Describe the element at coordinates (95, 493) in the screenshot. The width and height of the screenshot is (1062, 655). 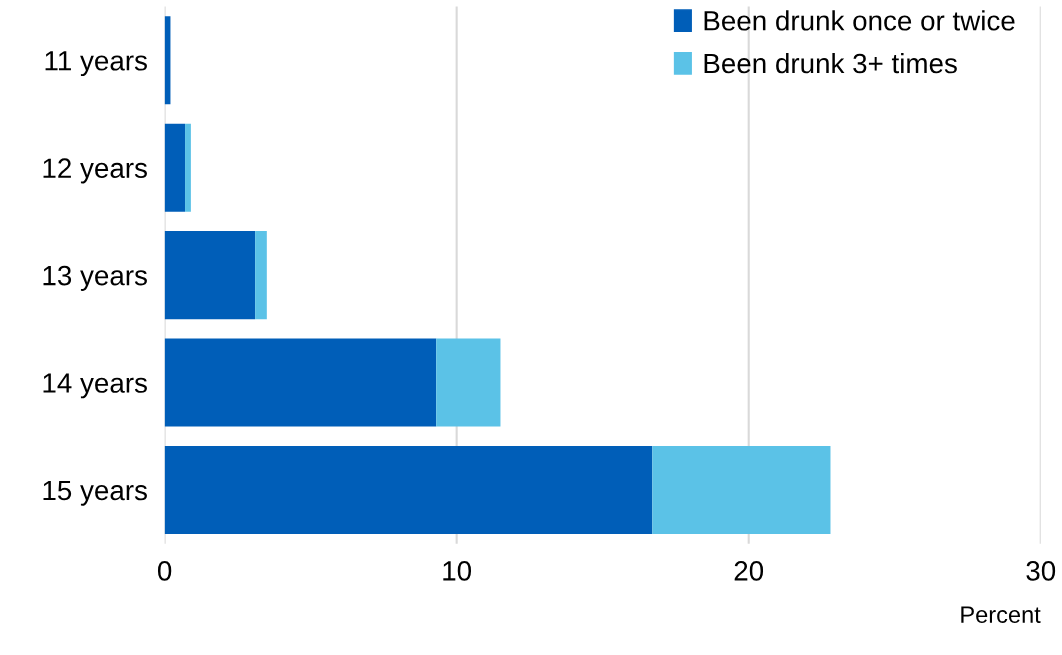
I see `y-tick-label: 15 years` at that location.